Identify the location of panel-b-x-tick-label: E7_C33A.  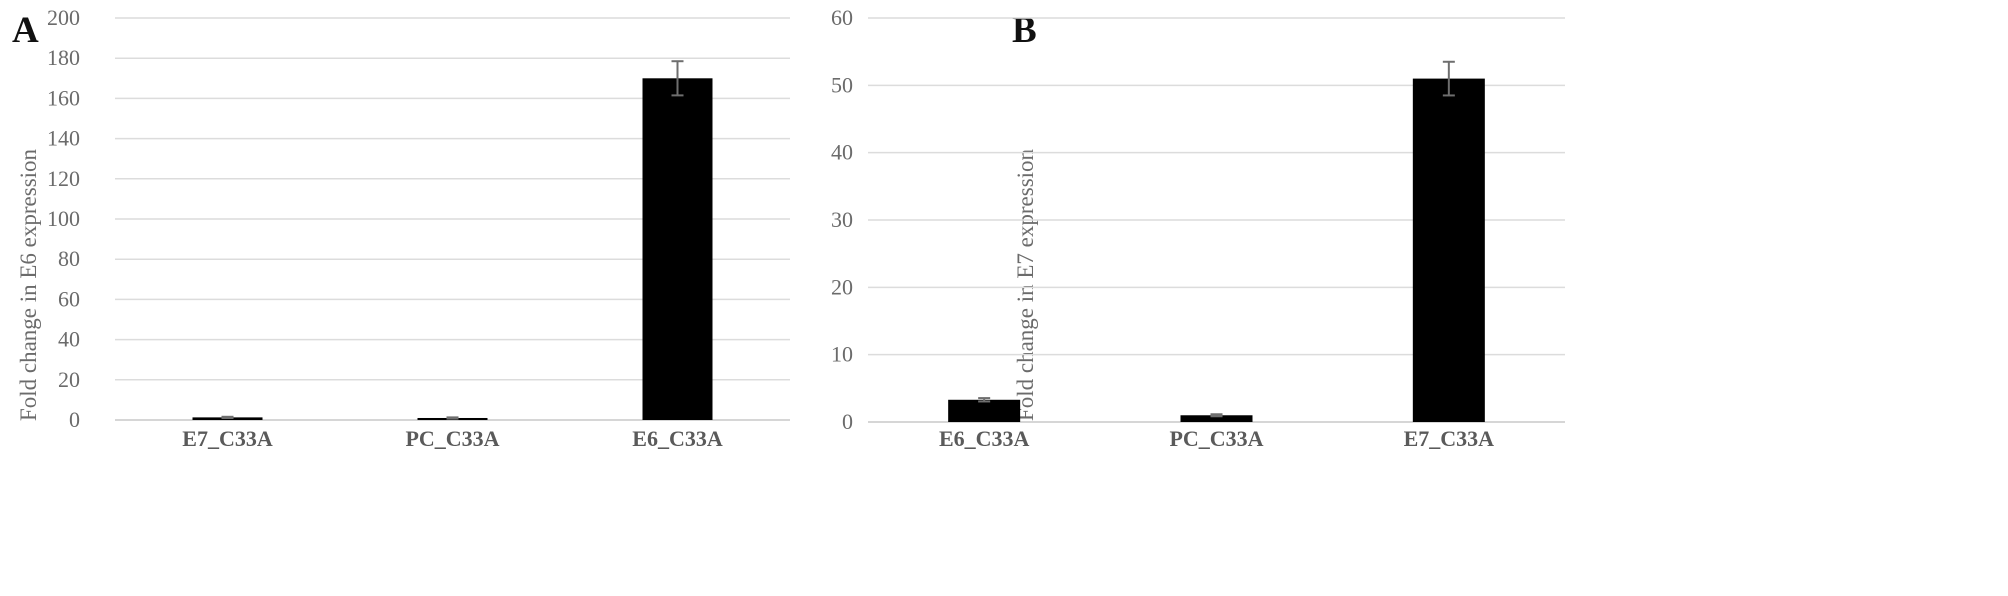
(1449, 438).